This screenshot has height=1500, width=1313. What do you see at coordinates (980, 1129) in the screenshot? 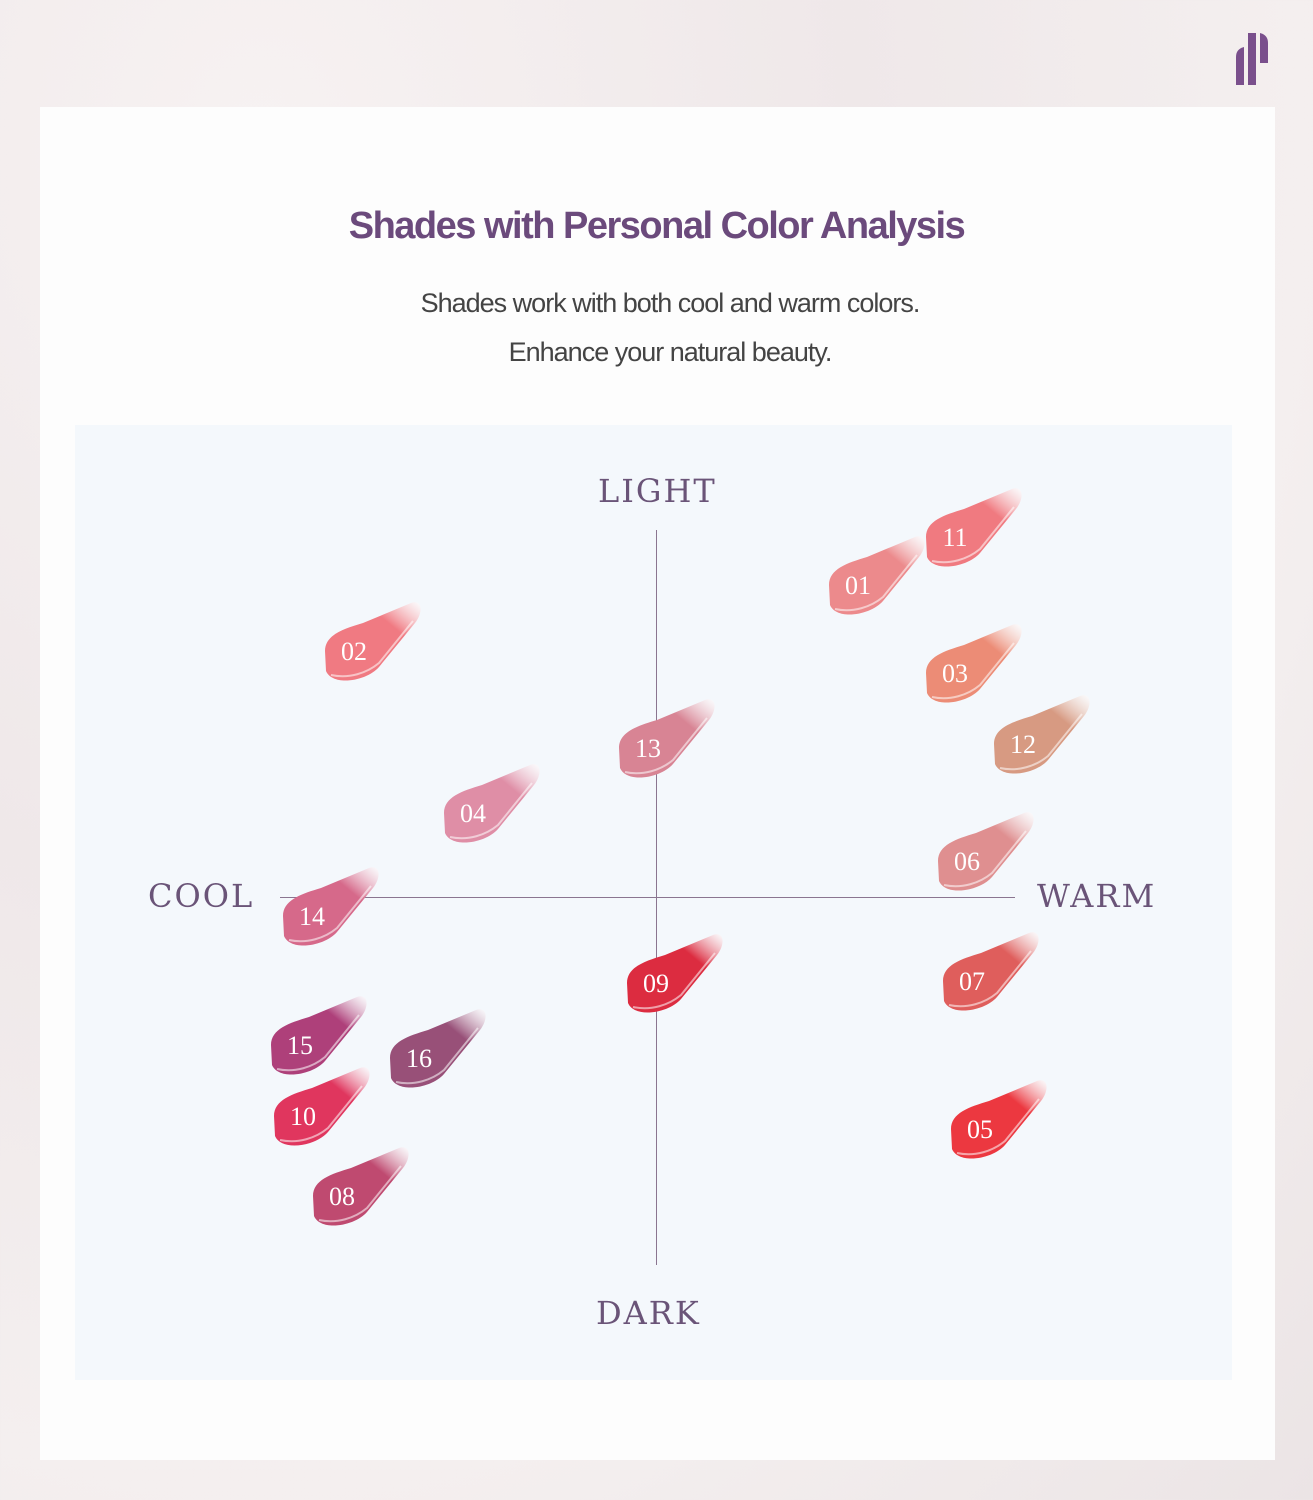
I see `shade-number: 05` at bounding box center [980, 1129].